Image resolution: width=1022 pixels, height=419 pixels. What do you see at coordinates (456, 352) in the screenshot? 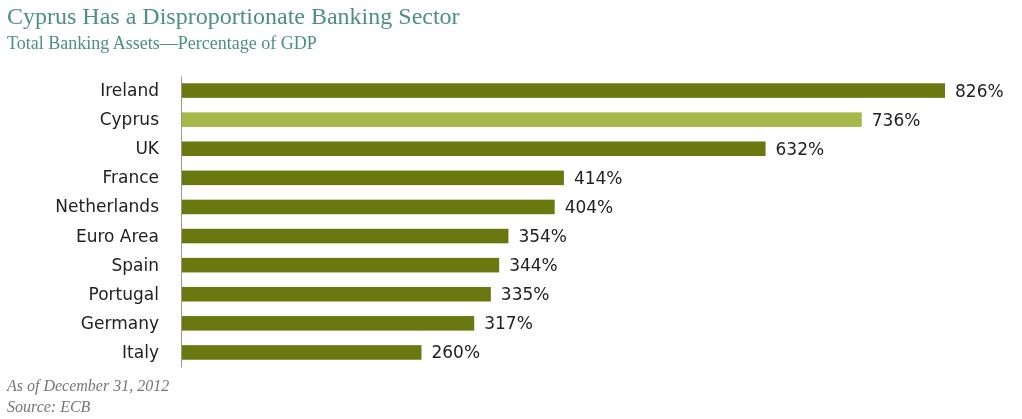
I see `data-label: 260%` at bounding box center [456, 352].